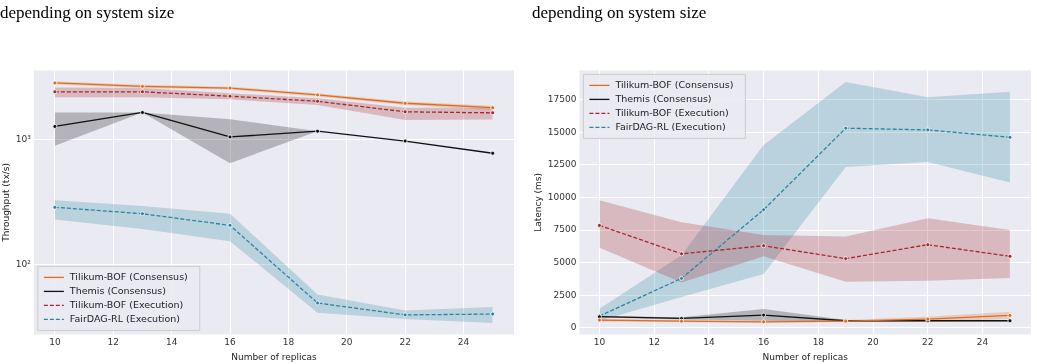  I want to click on y-tick-label: 12500, so click(562, 164).